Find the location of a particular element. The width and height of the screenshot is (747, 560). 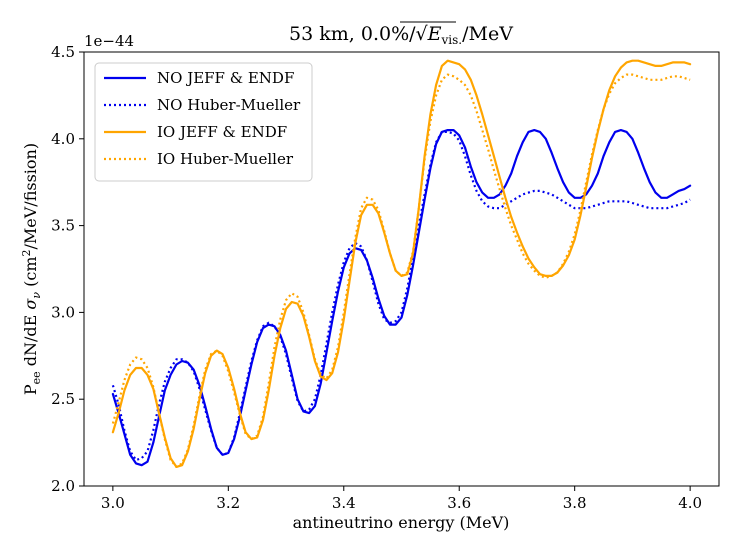

y-tick-label: 4.0 is located at coordinates (63, 139).